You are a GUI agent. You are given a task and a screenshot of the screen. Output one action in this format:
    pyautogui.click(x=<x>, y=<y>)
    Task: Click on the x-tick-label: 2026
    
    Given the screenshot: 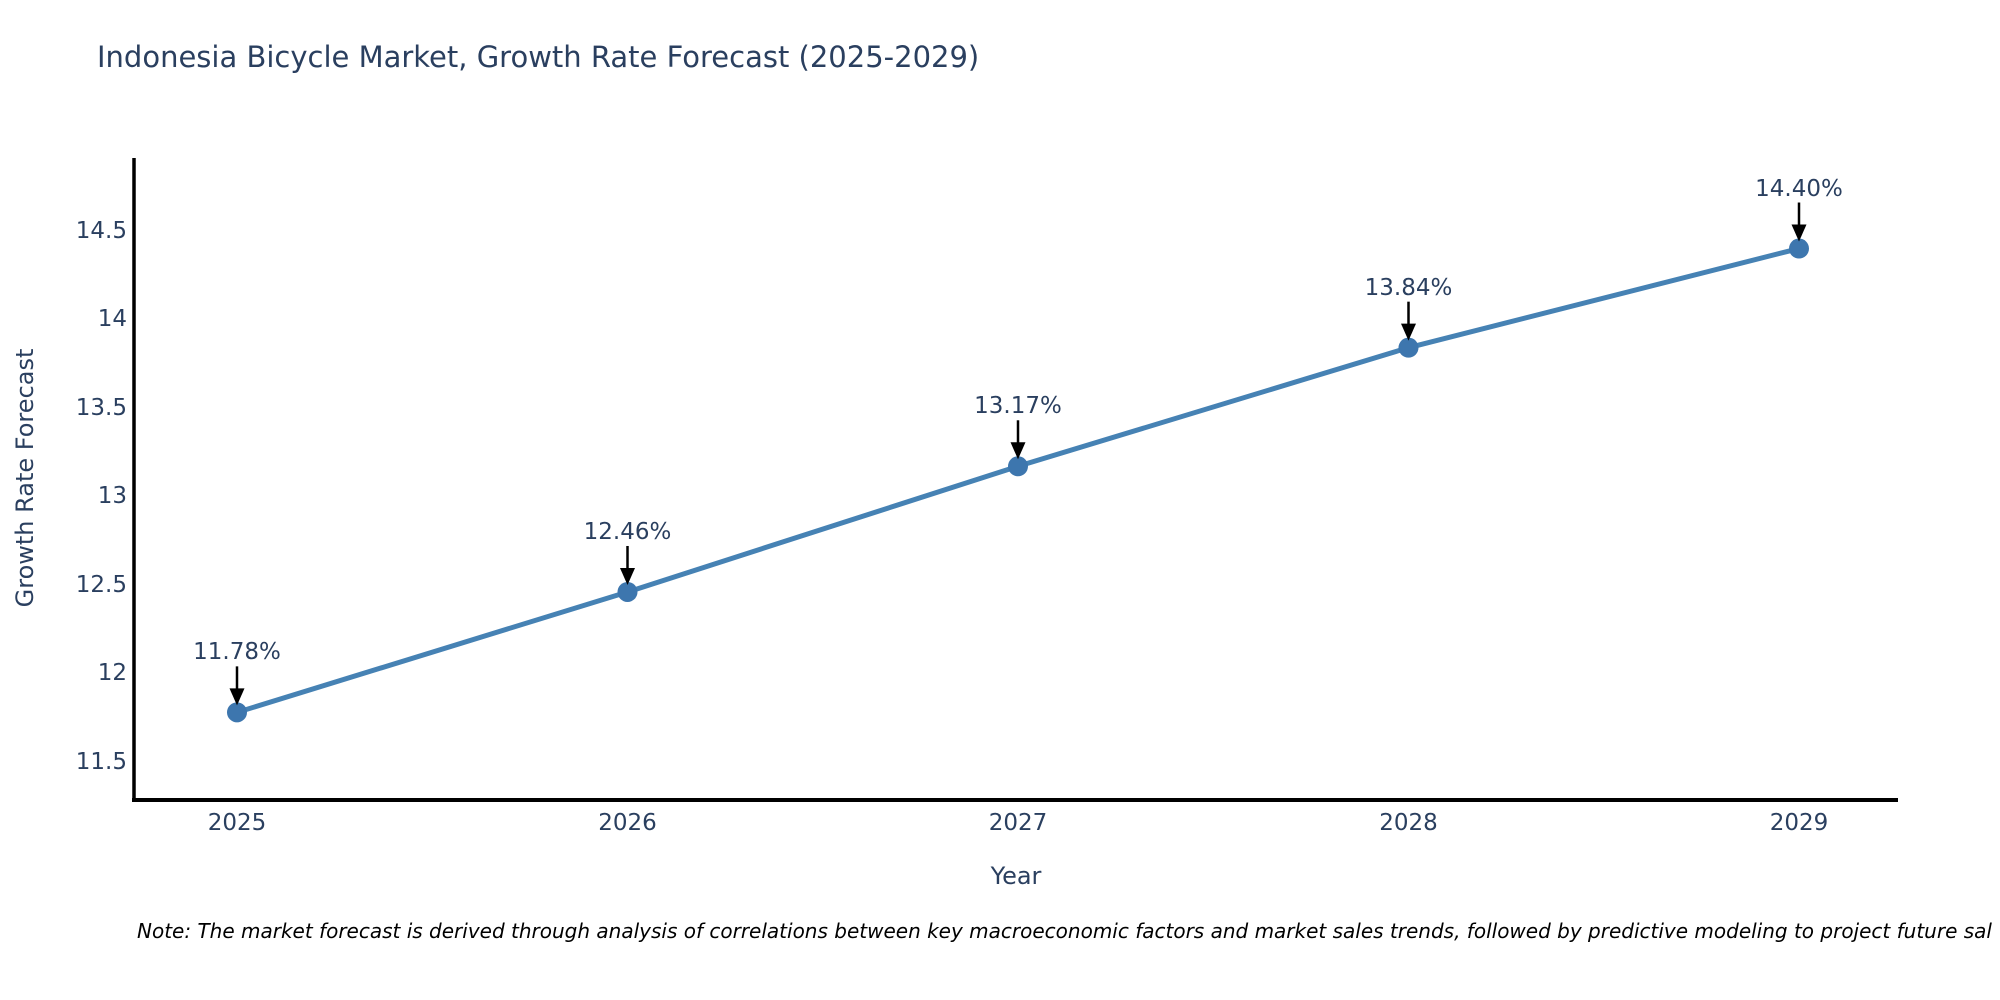 What is the action you would take?
    pyautogui.click(x=627, y=823)
    